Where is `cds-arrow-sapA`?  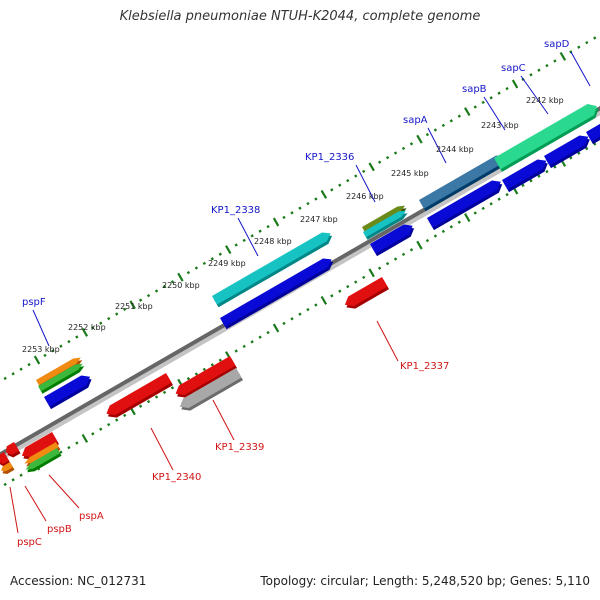
cds-arrow-sapA is located at coordinates (464, 204).